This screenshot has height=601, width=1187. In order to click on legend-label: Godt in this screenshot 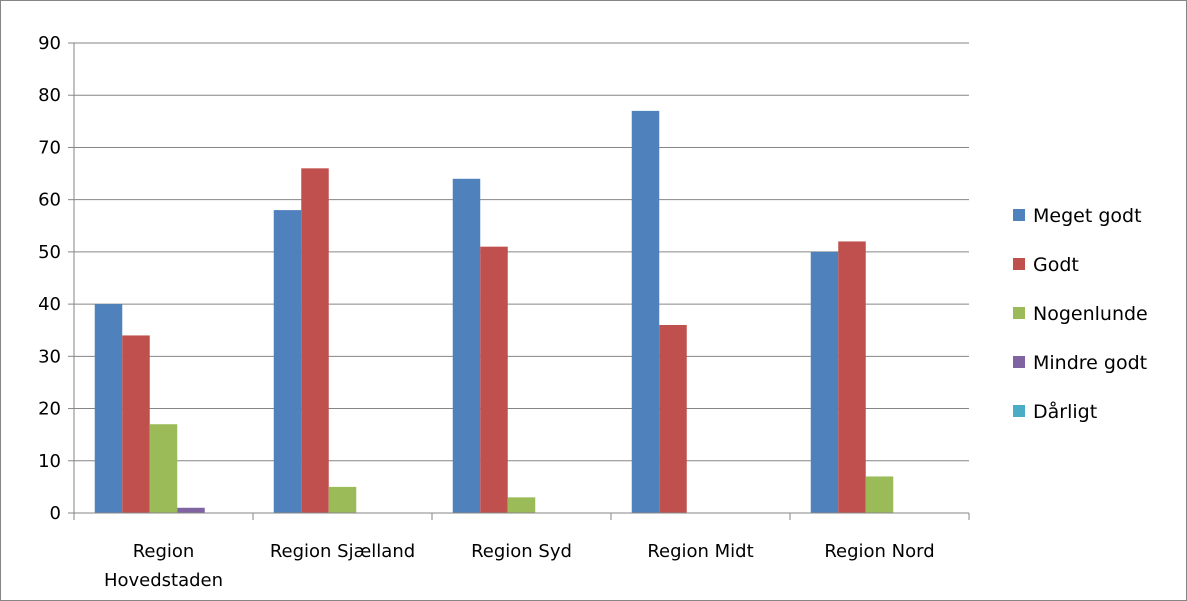, I will do `click(1056, 265)`.